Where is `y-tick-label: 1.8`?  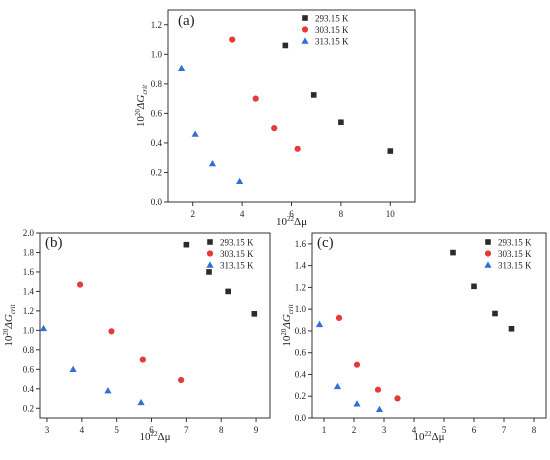 y-tick-label: 1.8 is located at coordinates (29, 252).